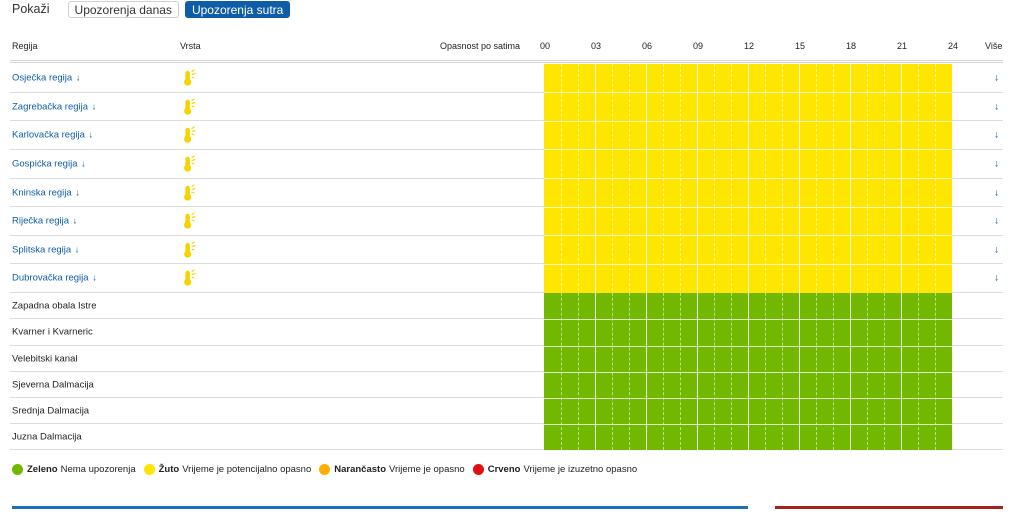  Describe the element at coordinates (46, 78) in the screenshot. I see `region-link: Osječka regija ↓` at that location.